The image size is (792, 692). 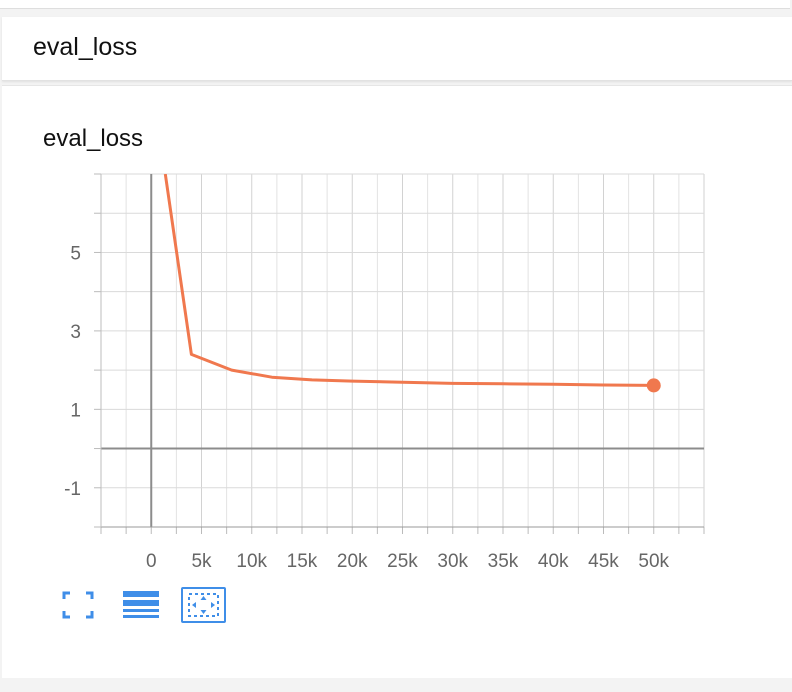 What do you see at coordinates (75, 253) in the screenshot?
I see `y-tick-label: 5` at bounding box center [75, 253].